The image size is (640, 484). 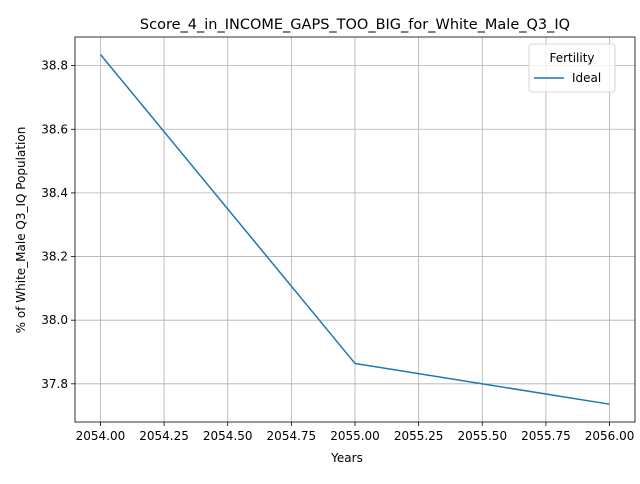 I want to click on y-tick-label: 38.2, so click(x=54, y=257).